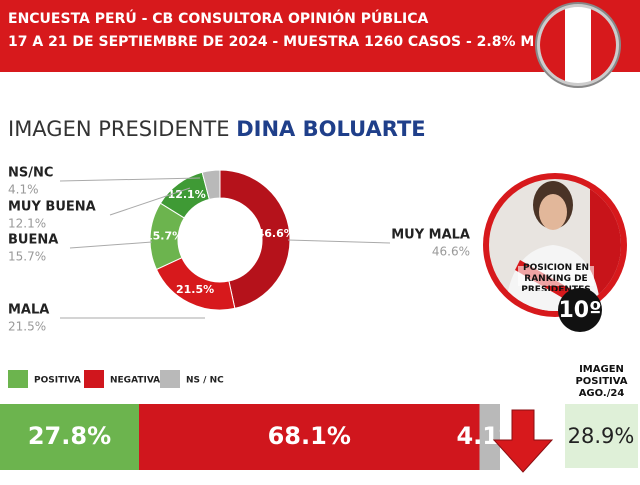 Image resolution: width=640 pixels, height=485 pixels. I want to click on category-label: NS/NC, so click(30, 173).